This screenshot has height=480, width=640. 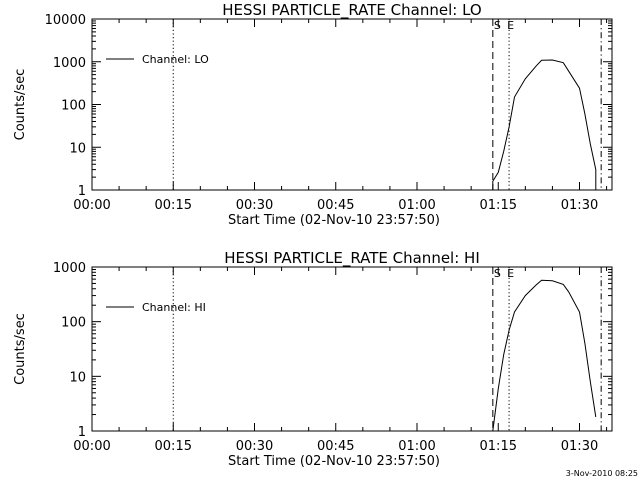 What do you see at coordinates (602, 473) in the screenshot?
I see `footer-timestamp: 3-Nov-2010 08:25` at bounding box center [602, 473].